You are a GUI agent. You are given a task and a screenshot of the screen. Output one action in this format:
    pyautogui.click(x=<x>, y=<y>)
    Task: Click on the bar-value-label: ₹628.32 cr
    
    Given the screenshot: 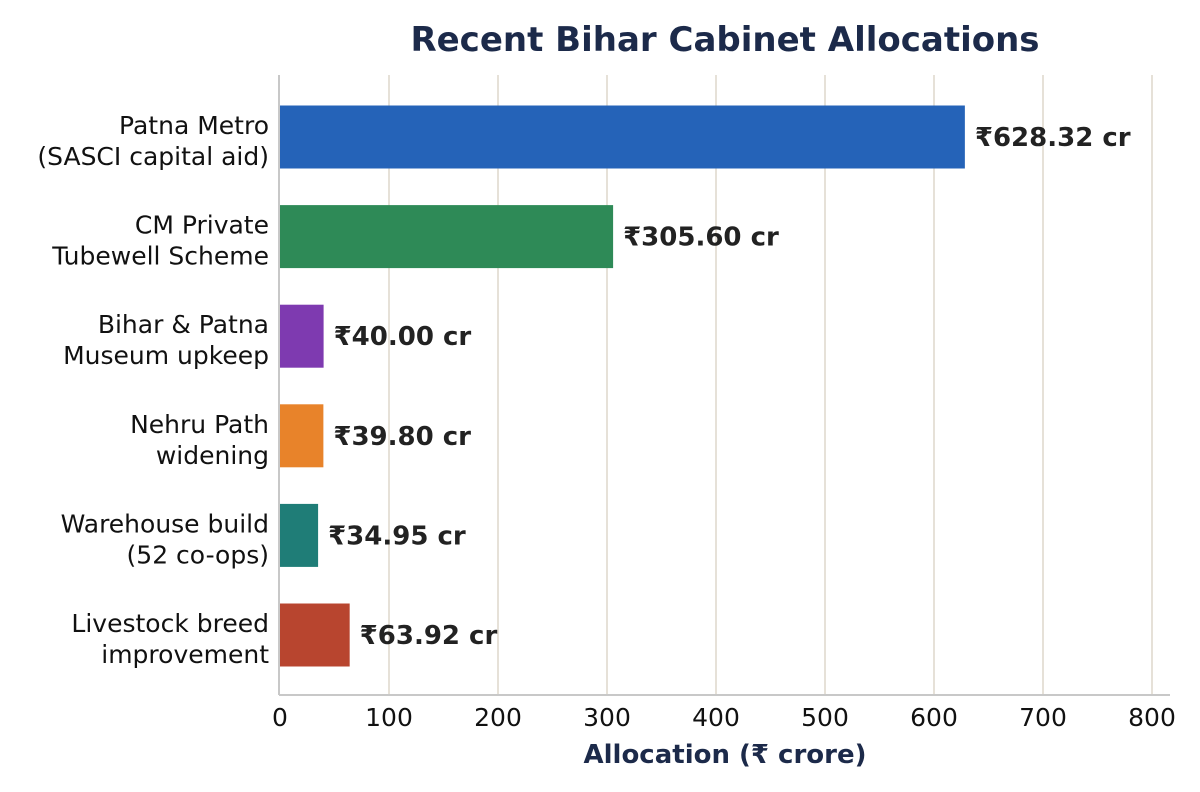 What is the action you would take?
    pyautogui.click(x=1053, y=138)
    